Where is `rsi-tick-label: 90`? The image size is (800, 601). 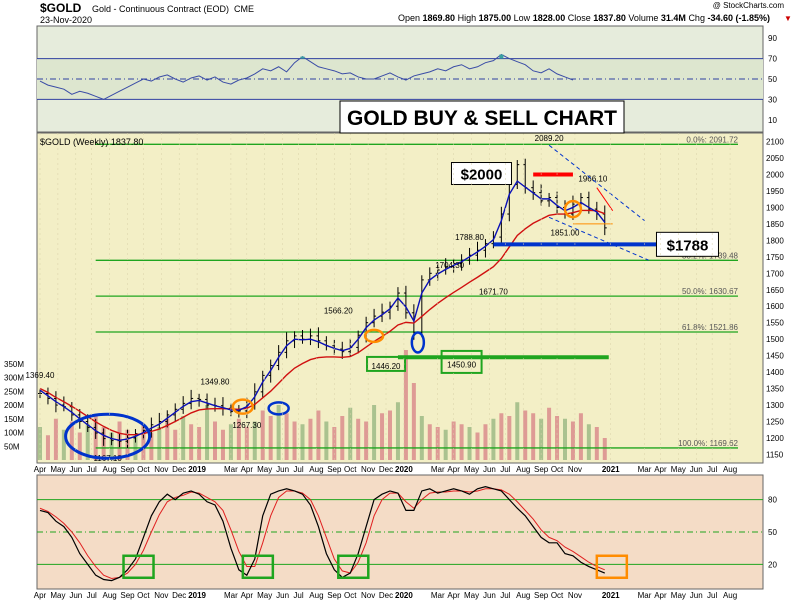
rsi-tick-label: 90 is located at coordinates (772, 38).